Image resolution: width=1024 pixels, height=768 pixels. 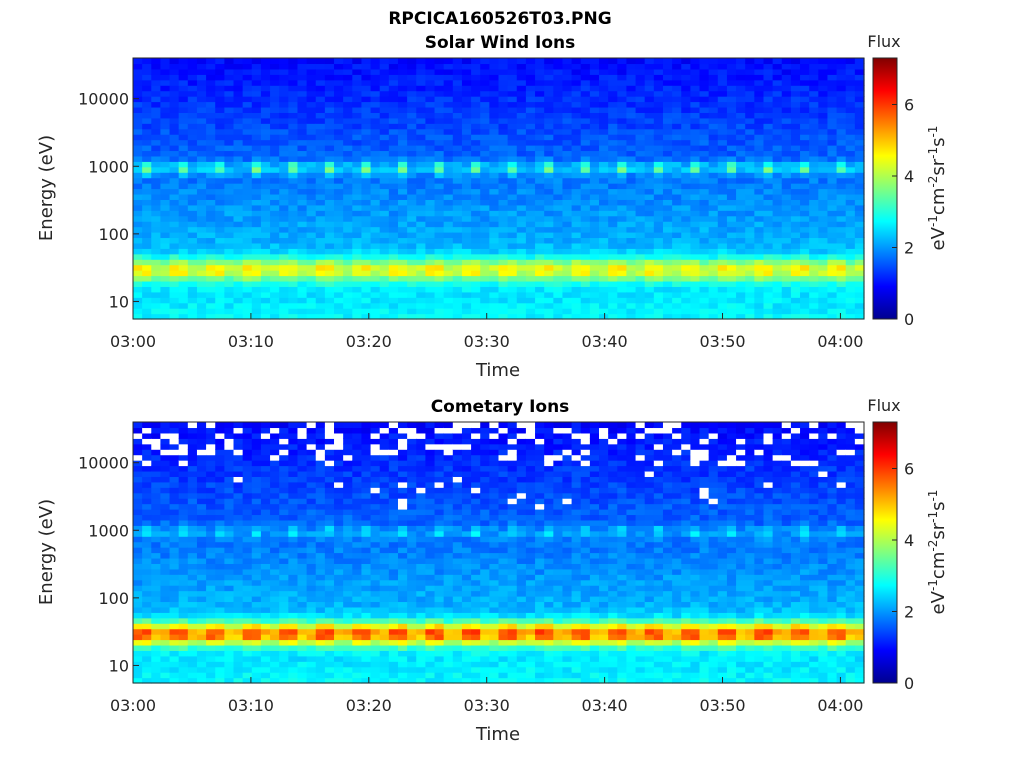 What do you see at coordinates (499, 19) in the screenshot?
I see `figure-title: RPCICA160526T03.PNG` at bounding box center [499, 19].